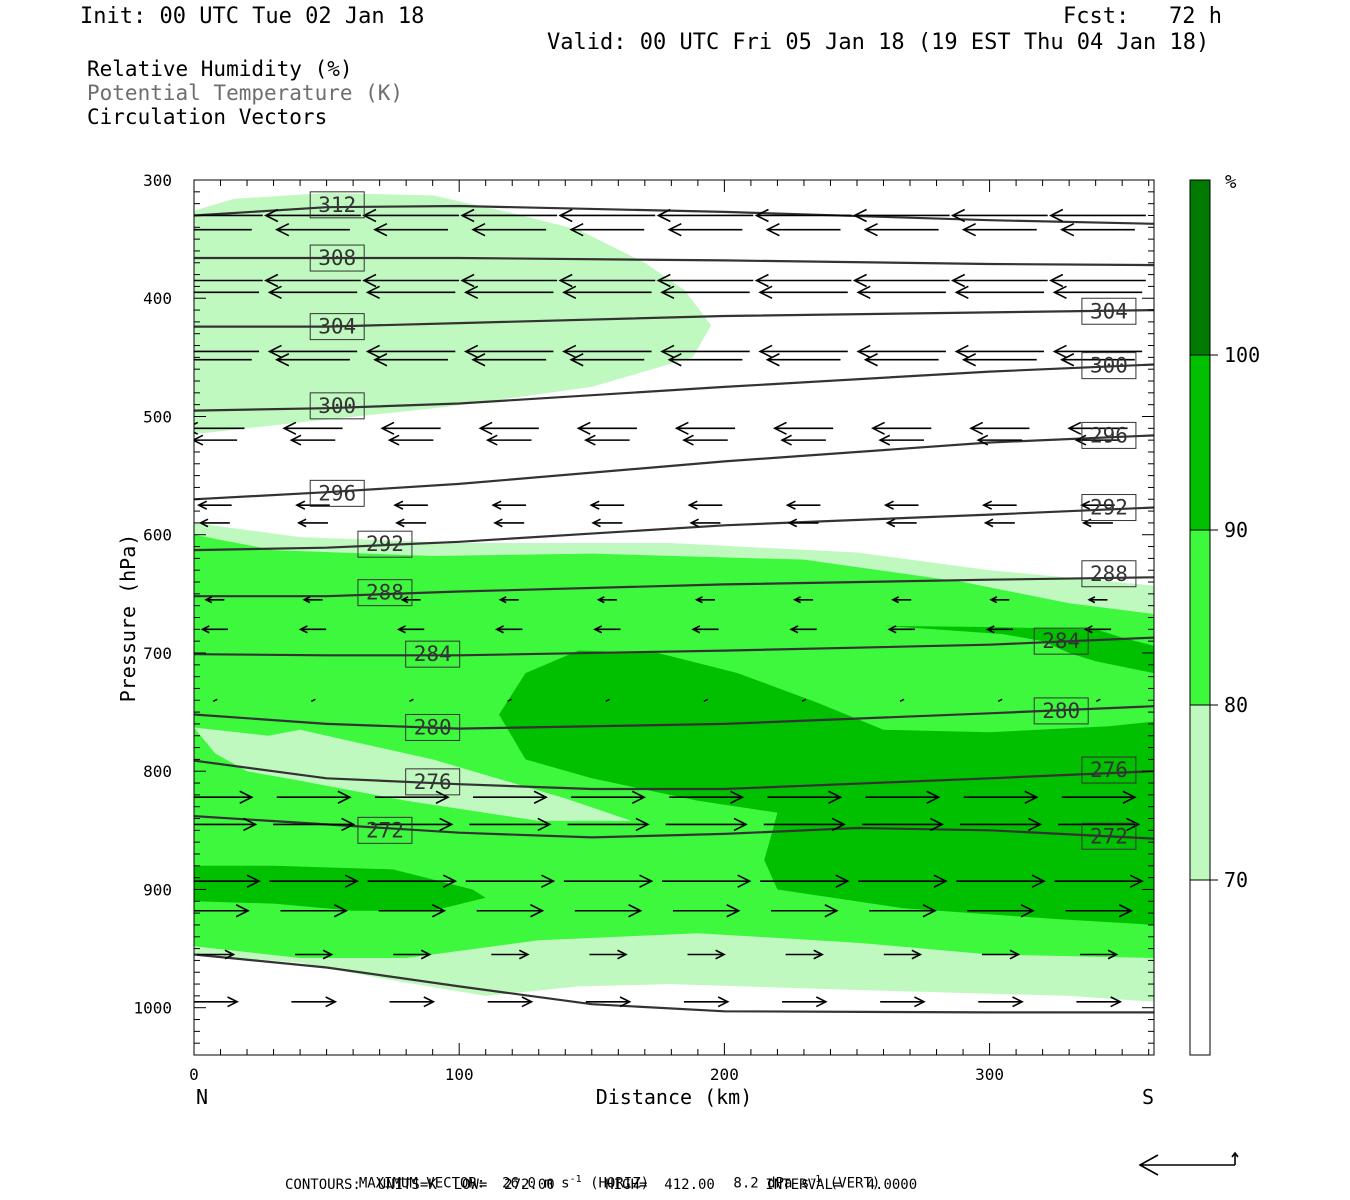 This screenshot has width=1350, height=1200. I want to click on theta-label-text: 276, so click(1109, 770).